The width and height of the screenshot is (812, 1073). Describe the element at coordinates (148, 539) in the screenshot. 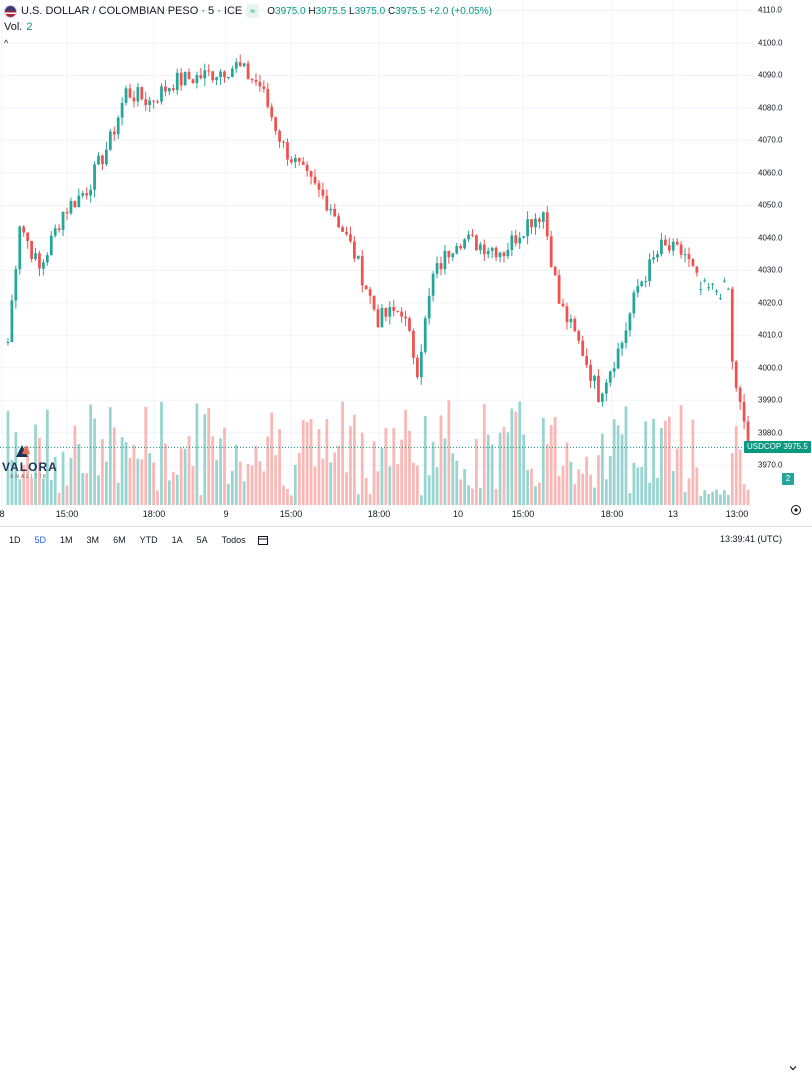

I see `range-button-ytd: YTD` at that location.